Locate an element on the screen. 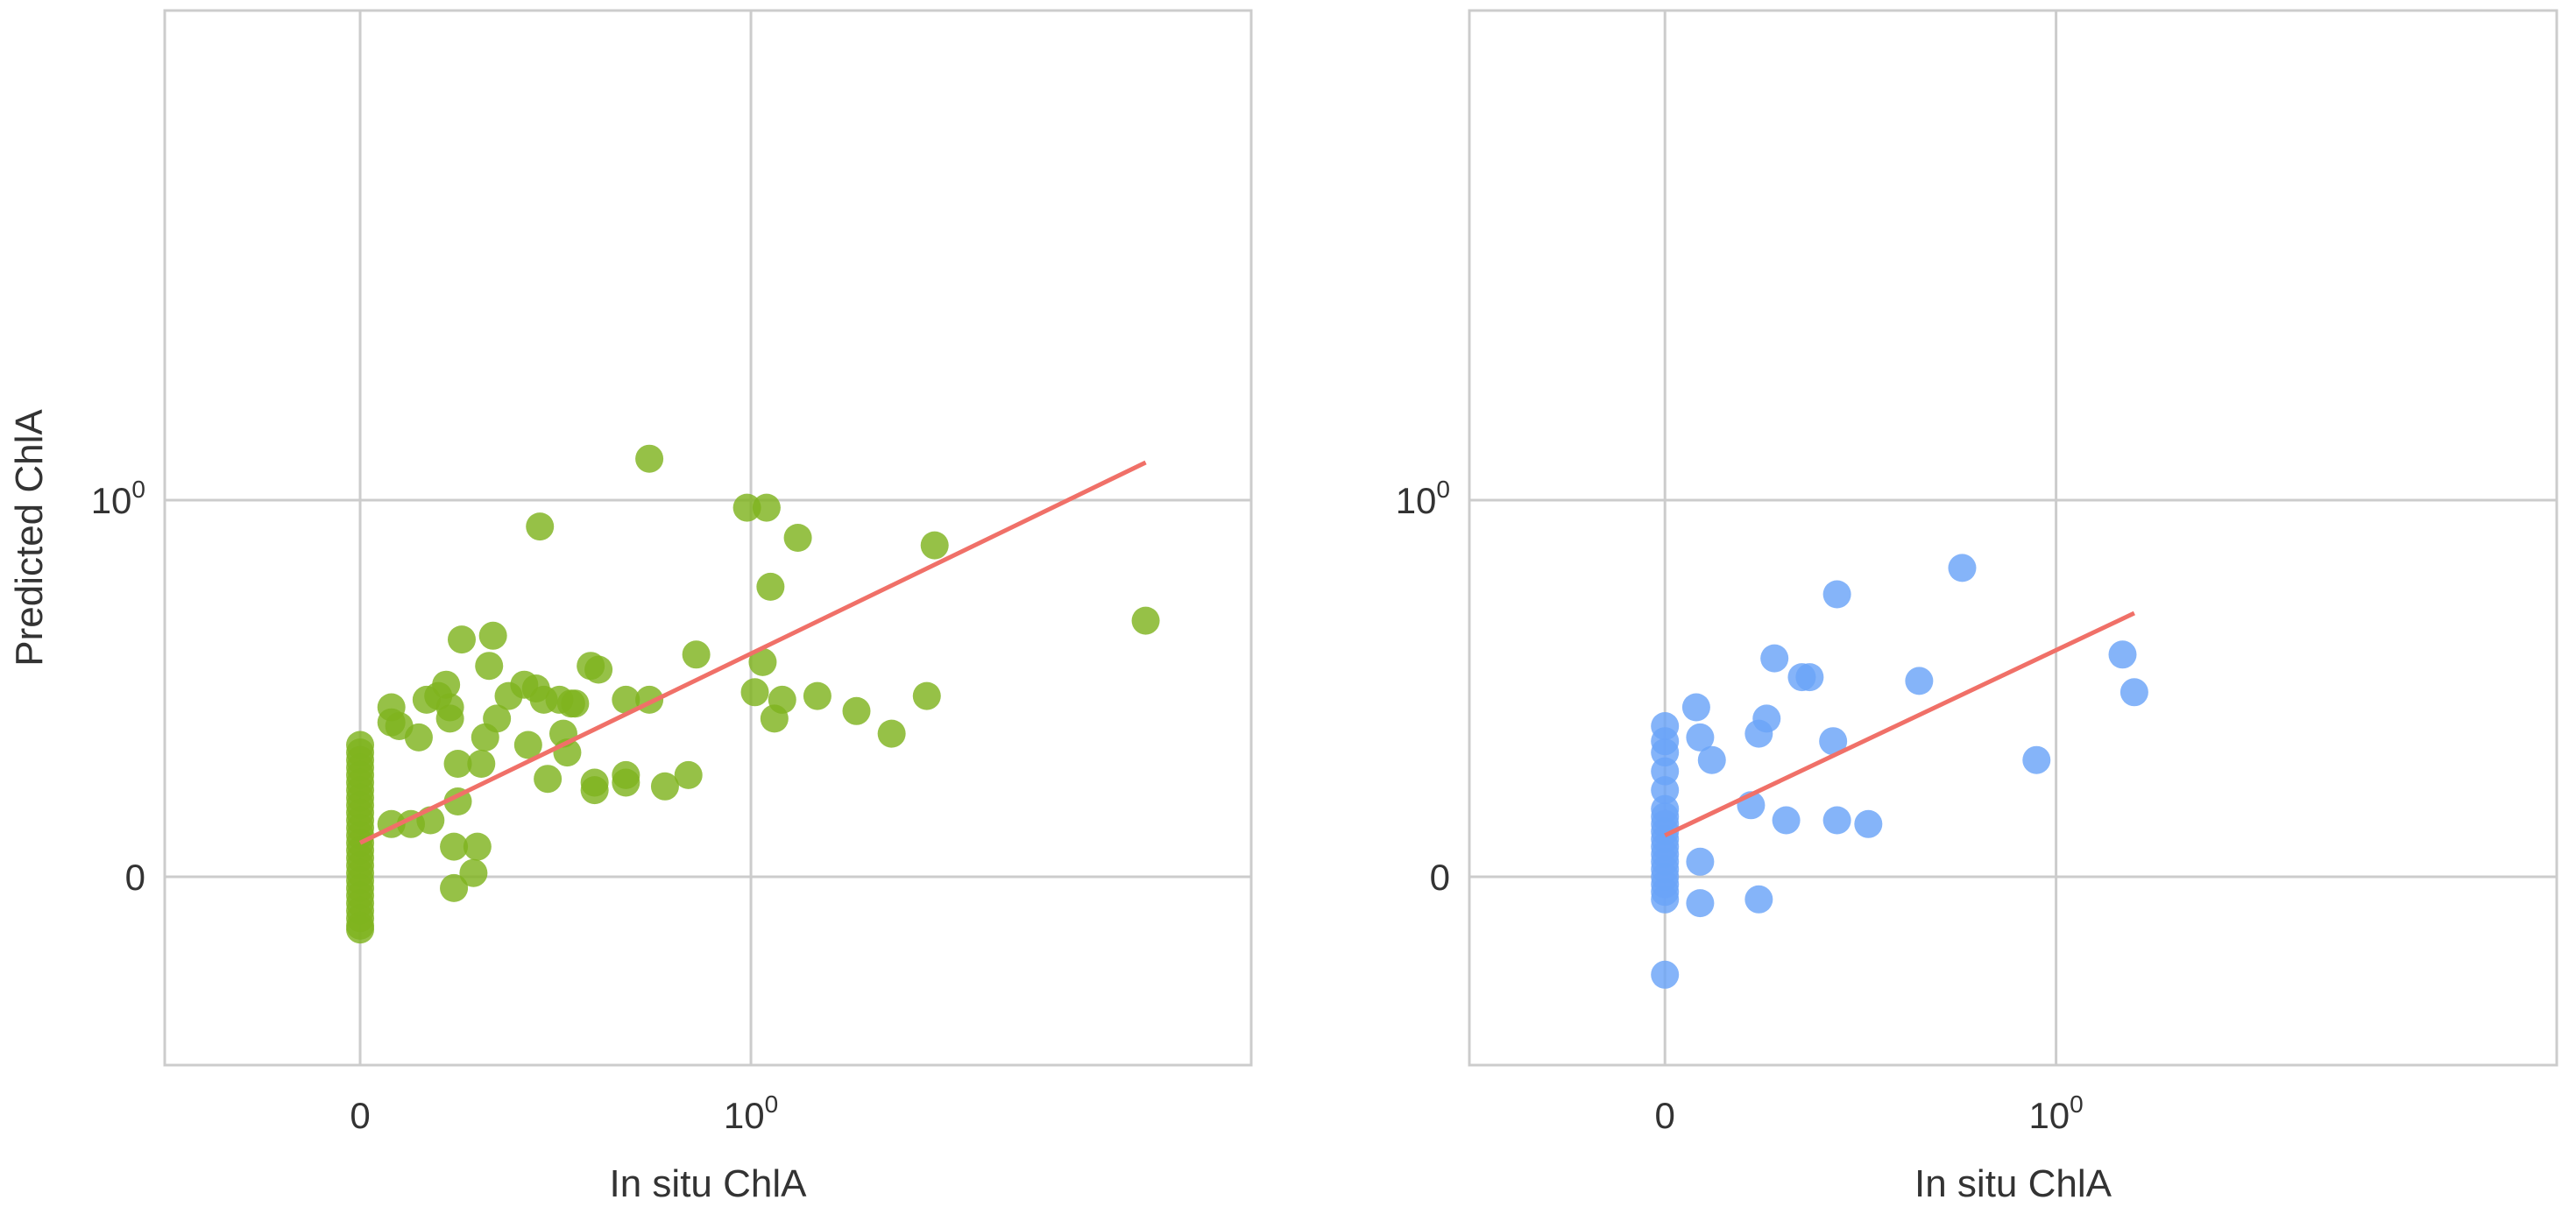  y-axis-label: Predicted ChlA is located at coordinates (29, 538).